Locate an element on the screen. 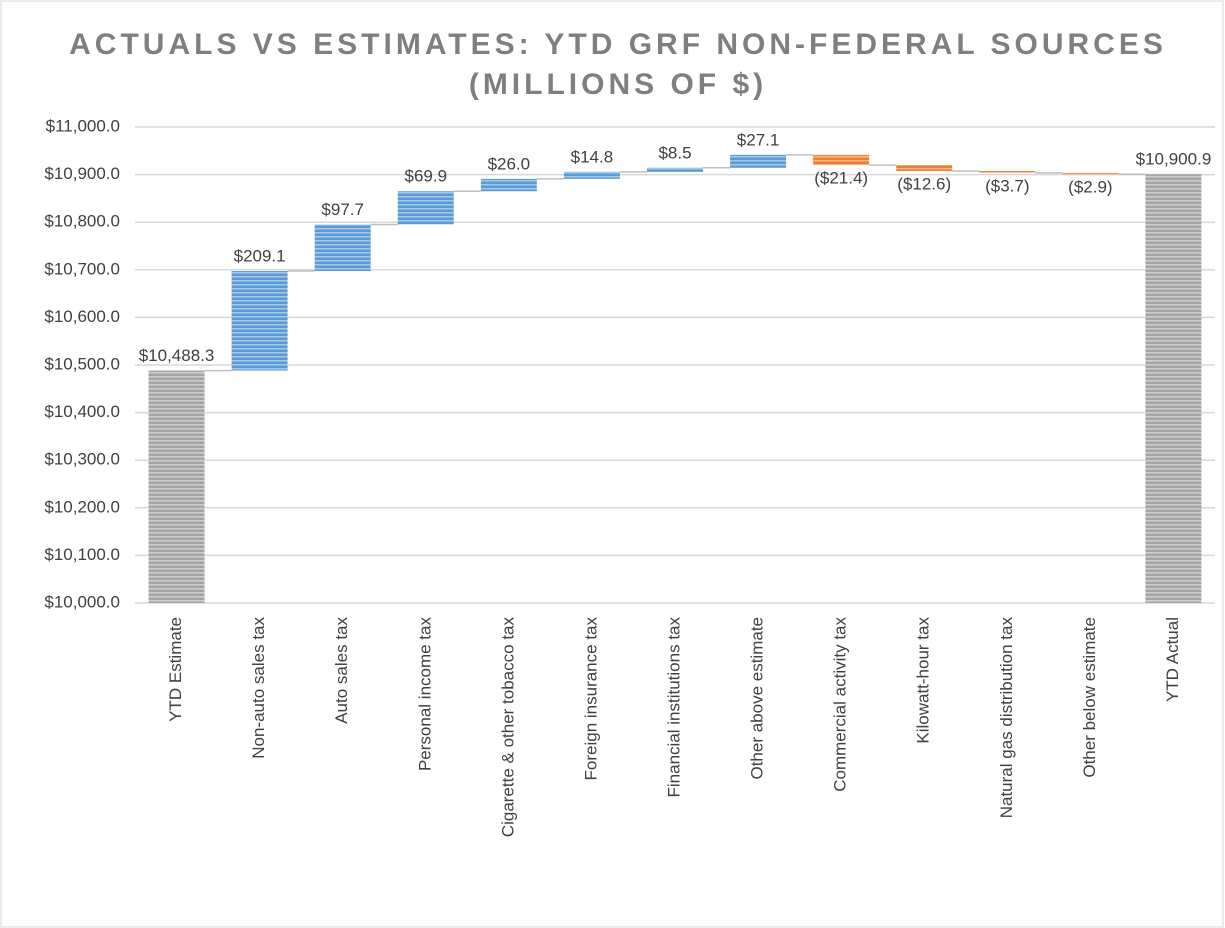  data-label: ($21.4) is located at coordinates (841, 178).